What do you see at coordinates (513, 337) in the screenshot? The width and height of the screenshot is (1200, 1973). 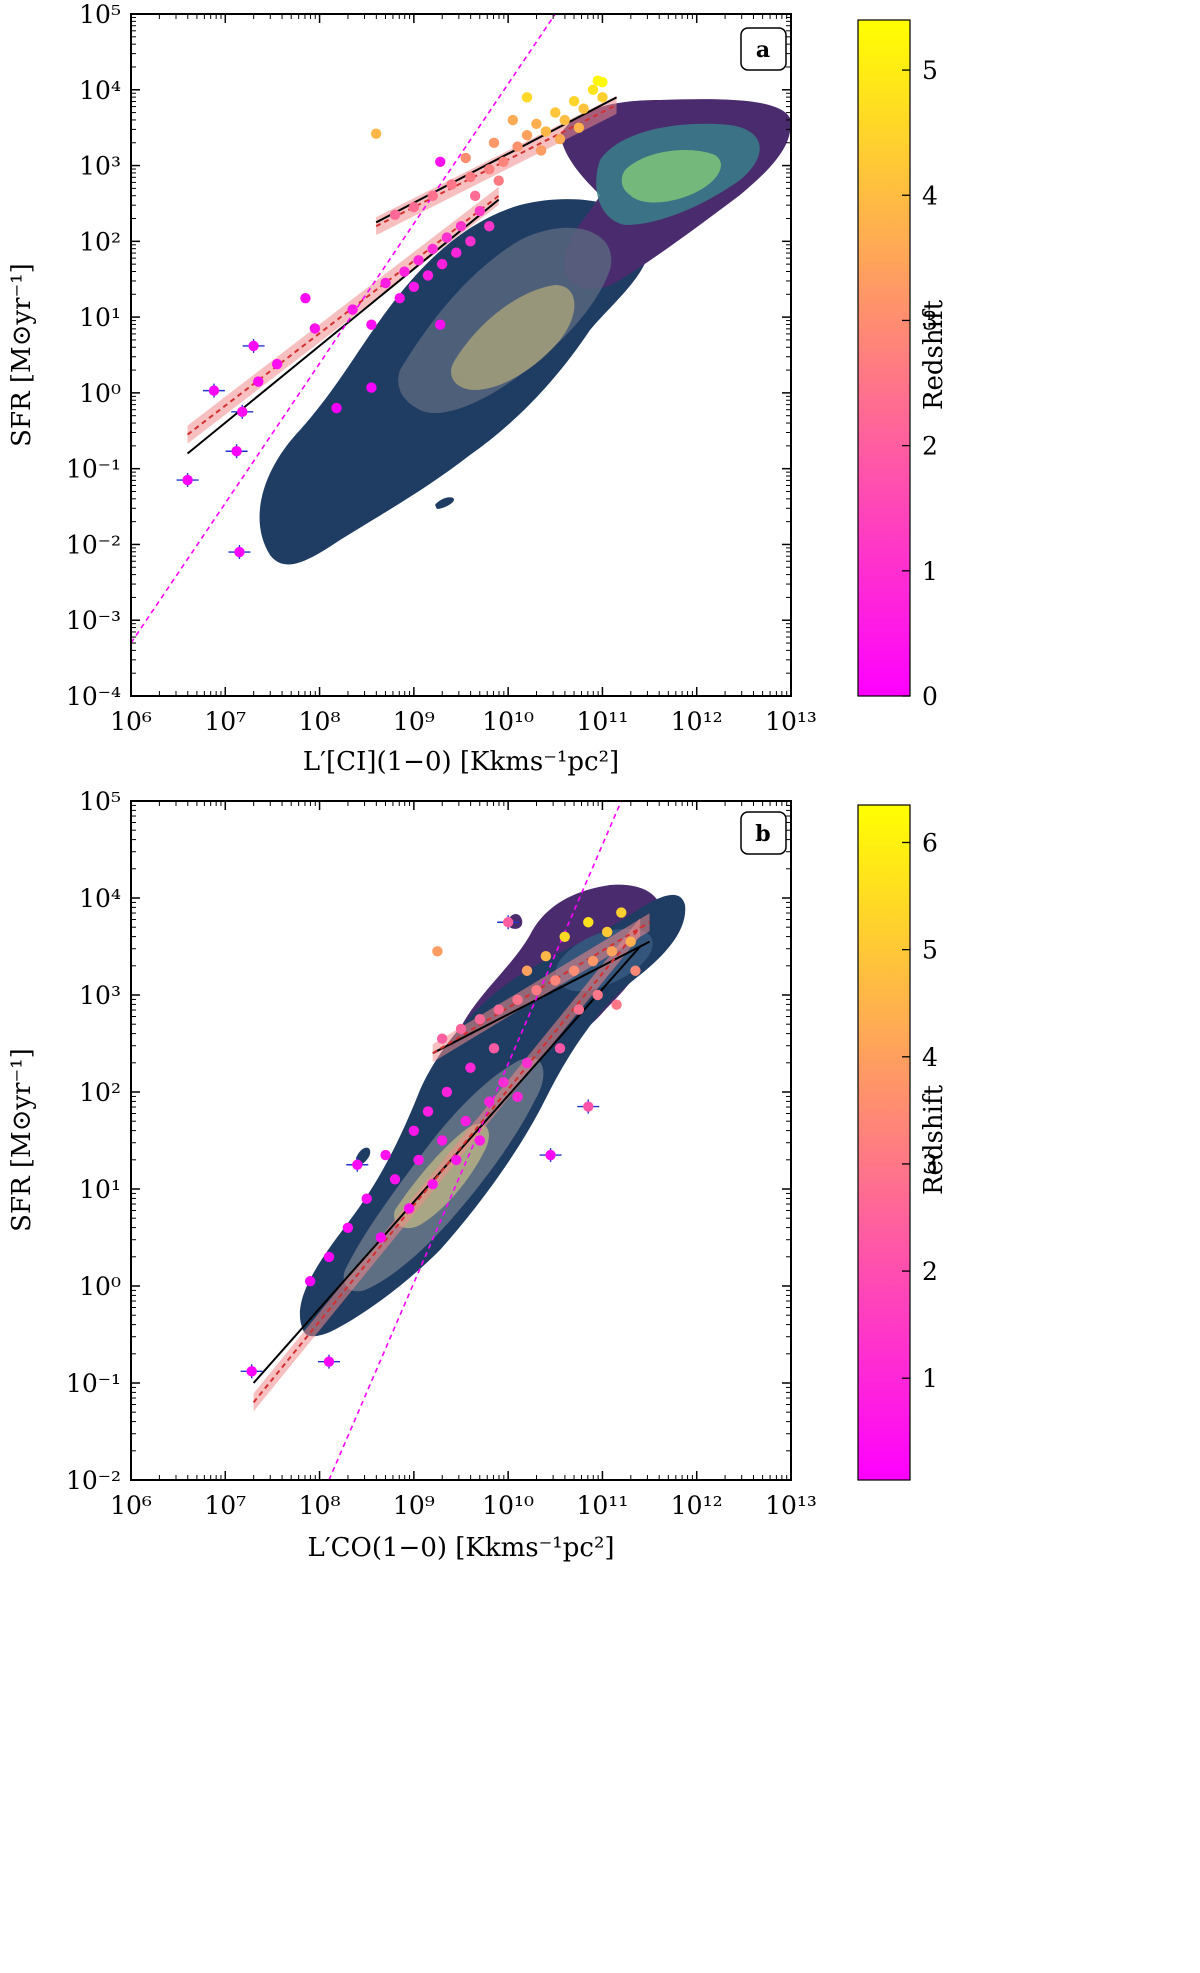 I see `contour-inner-low` at bounding box center [513, 337].